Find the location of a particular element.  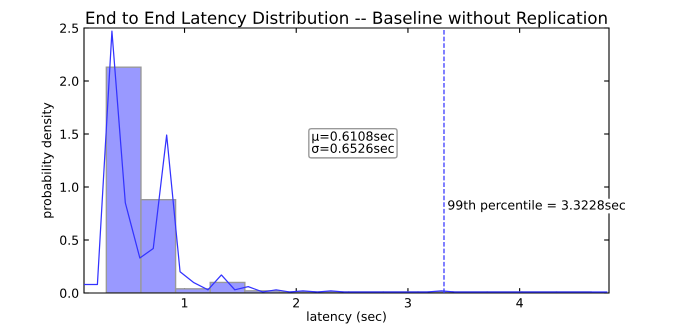

y-tick-label: 0.5 is located at coordinates (69, 240).